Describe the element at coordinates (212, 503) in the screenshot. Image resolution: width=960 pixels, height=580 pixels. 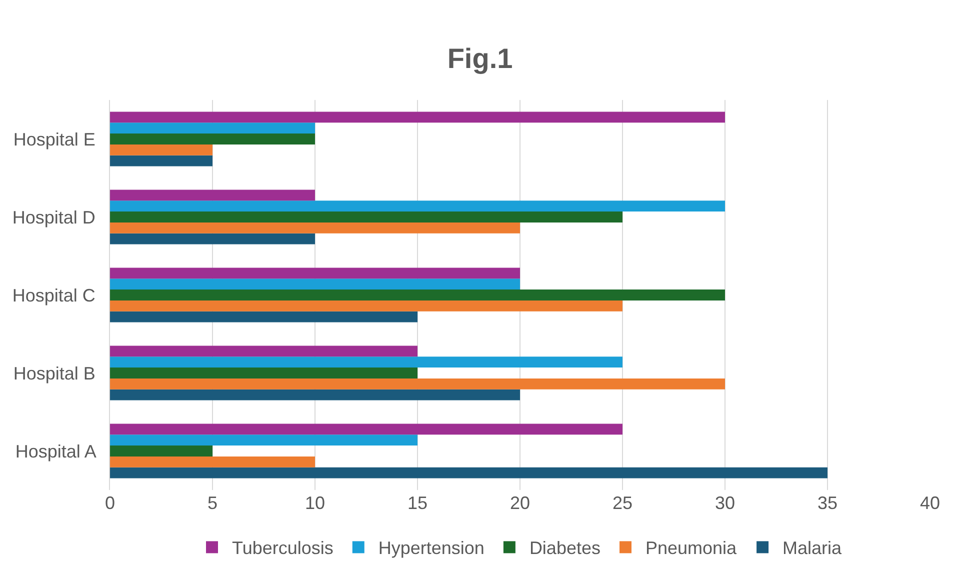
I see `x-tick-label: 5` at that location.